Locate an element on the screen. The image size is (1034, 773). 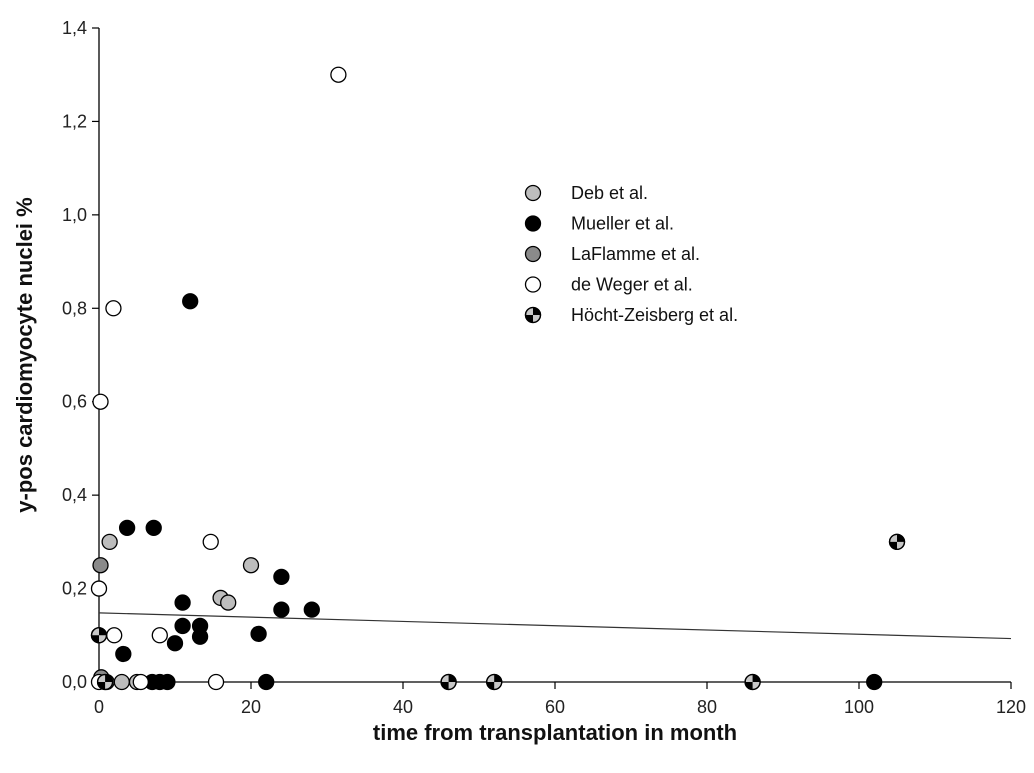
trend-line is located at coordinates (555, 626).